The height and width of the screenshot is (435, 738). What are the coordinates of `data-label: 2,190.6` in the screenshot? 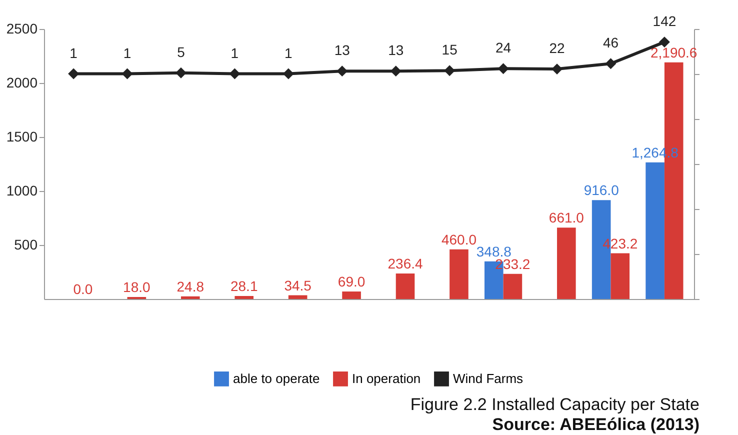 It's located at (674, 52).